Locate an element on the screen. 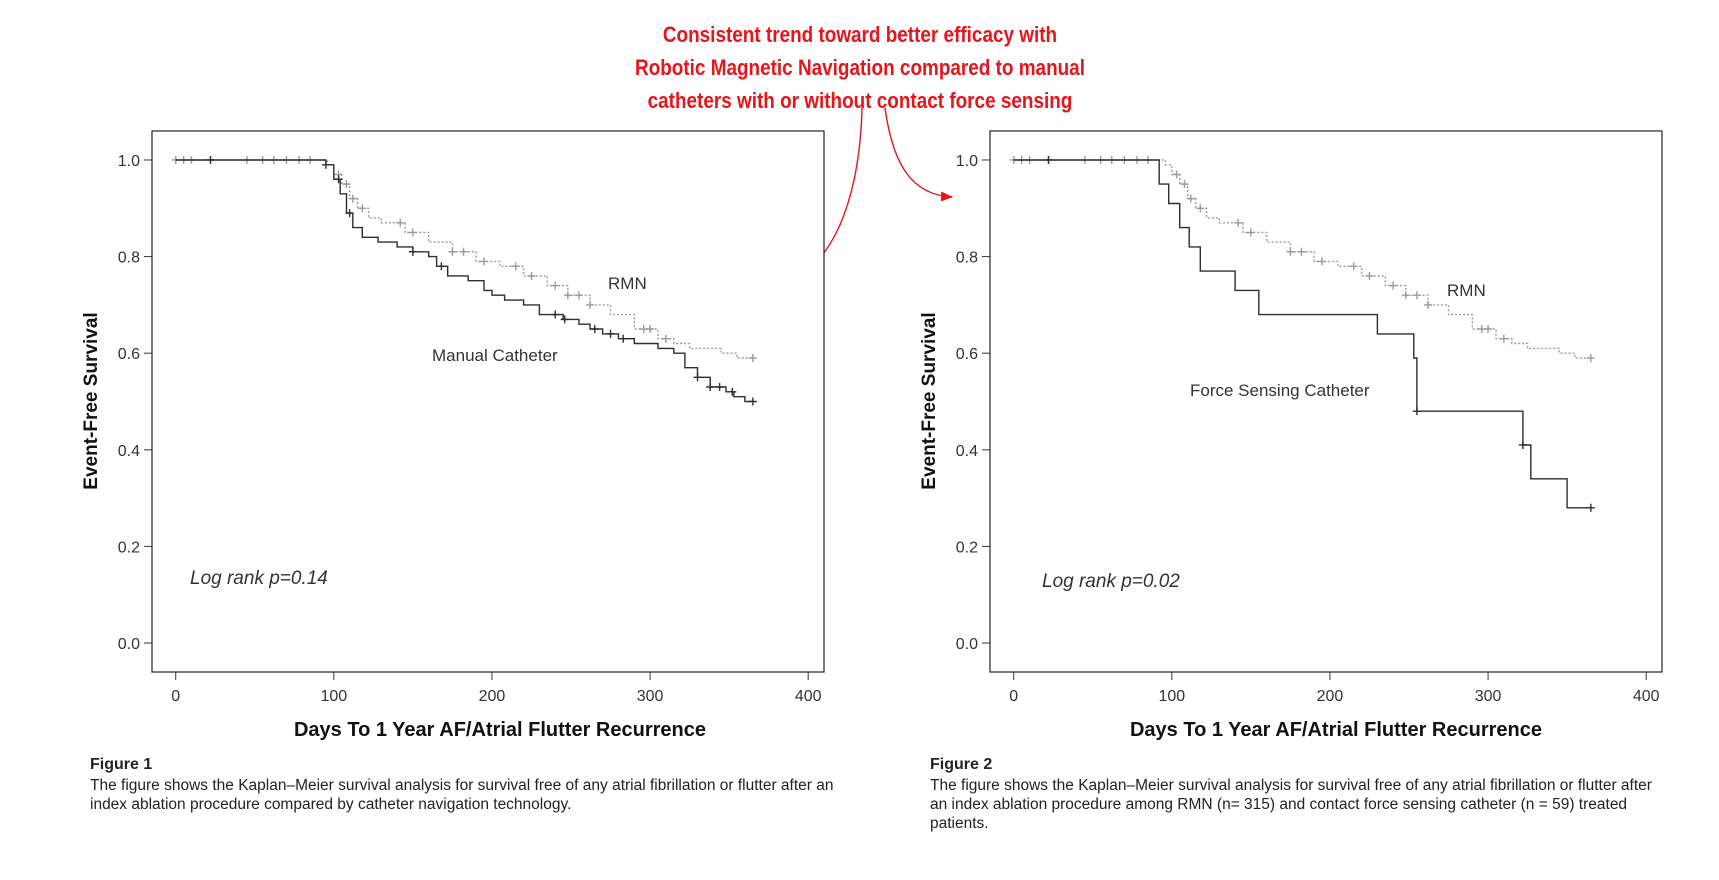 This screenshot has width=1719, height=880. y-tick-label: 0.2 is located at coordinates (967, 547).